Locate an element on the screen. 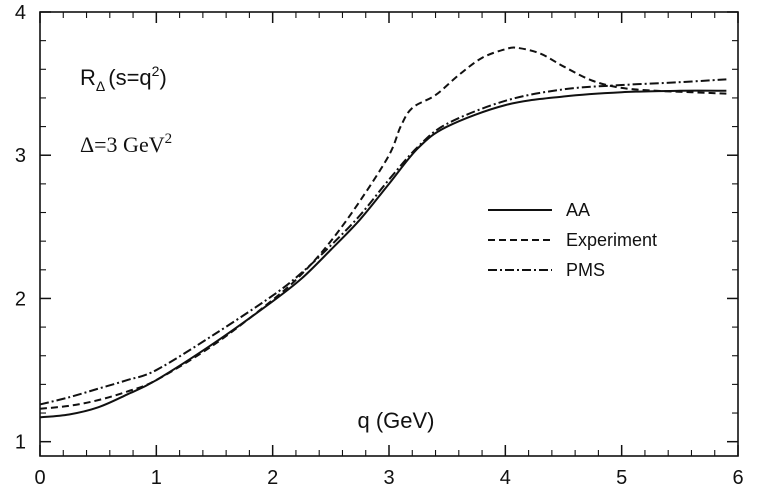 The width and height of the screenshot is (761, 494). x-tick-label: 4 is located at coordinates (505, 478).